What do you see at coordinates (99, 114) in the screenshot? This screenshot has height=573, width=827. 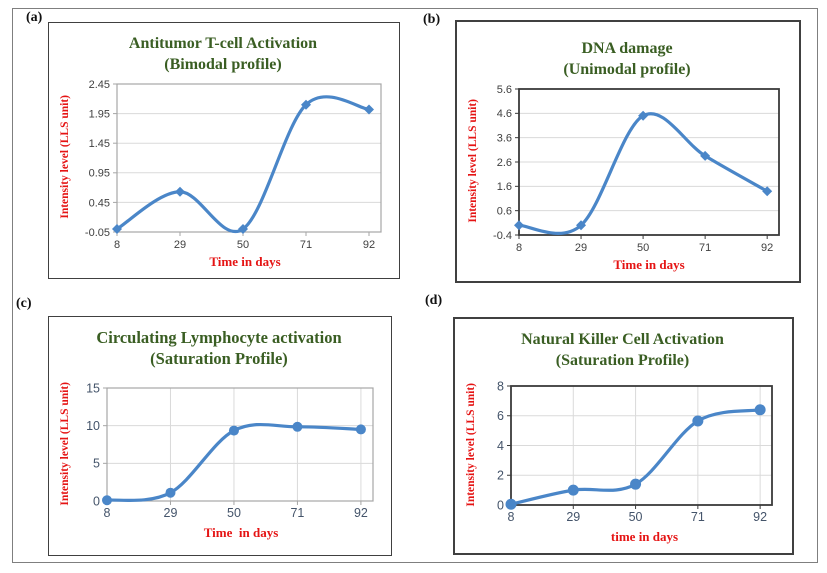 I see `y-tick-label: 1.95` at bounding box center [99, 114].